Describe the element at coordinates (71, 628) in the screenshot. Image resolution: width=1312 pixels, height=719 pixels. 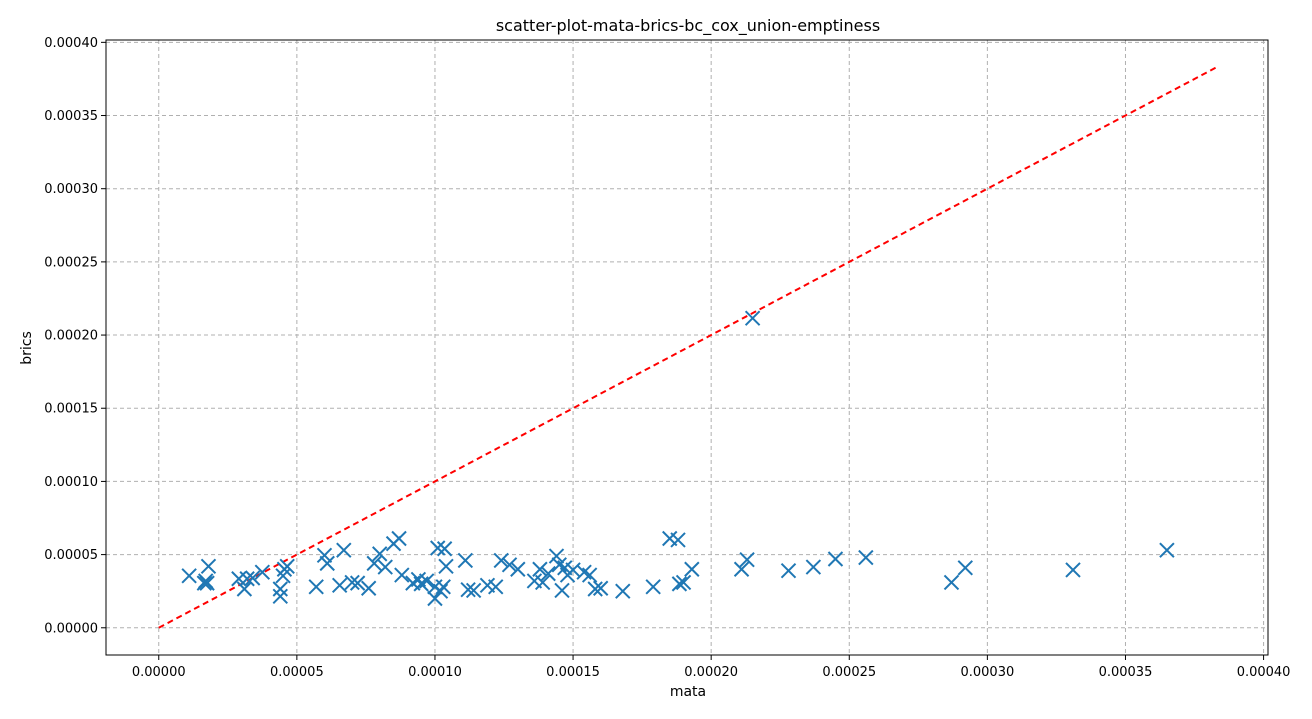
I see `y-tick-label: 0.00000` at that location.